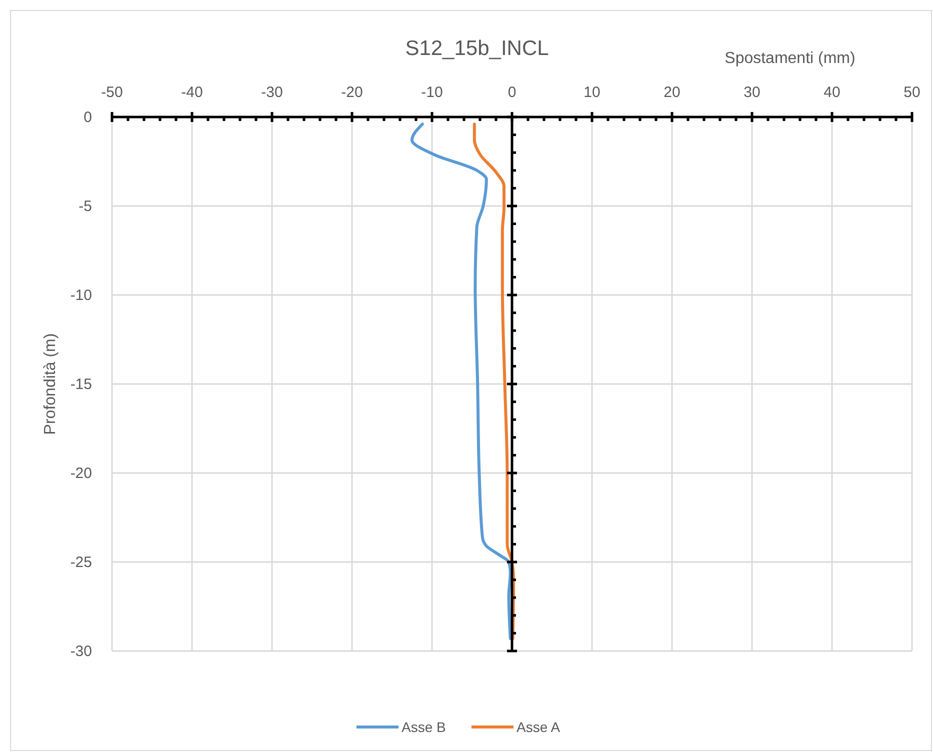  What do you see at coordinates (832, 92) in the screenshot?
I see `x-tick-label: 40` at bounding box center [832, 92].